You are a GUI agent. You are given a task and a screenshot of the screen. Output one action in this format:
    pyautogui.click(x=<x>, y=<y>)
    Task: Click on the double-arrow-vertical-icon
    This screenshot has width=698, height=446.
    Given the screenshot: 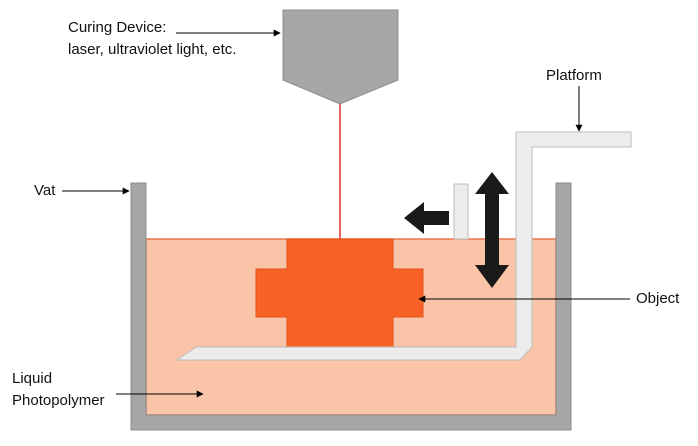 What is the action you would take?
    pyautogui.click(x=492, y=230)
    